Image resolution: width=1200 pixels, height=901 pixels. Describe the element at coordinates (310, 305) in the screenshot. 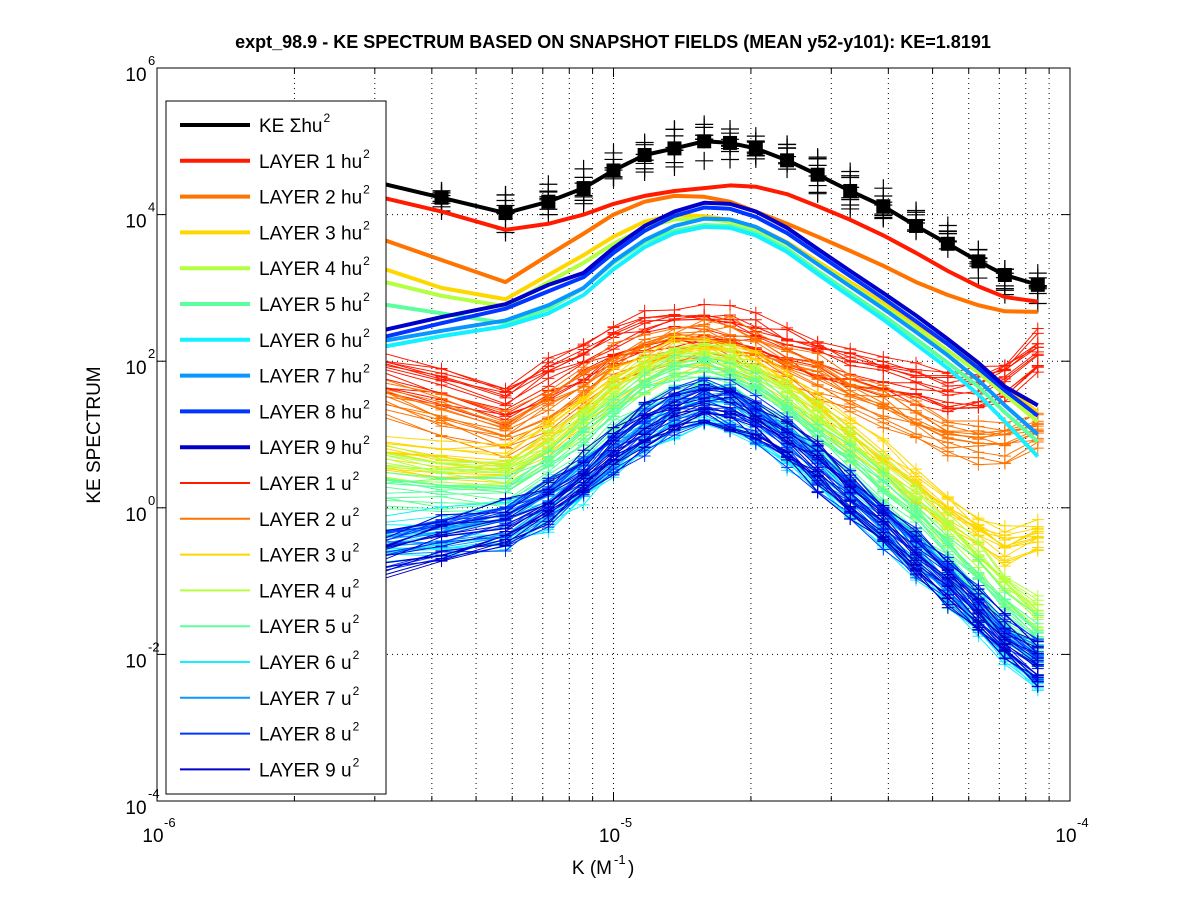

I see `legend-label: LAYER 5 hu` at that location.